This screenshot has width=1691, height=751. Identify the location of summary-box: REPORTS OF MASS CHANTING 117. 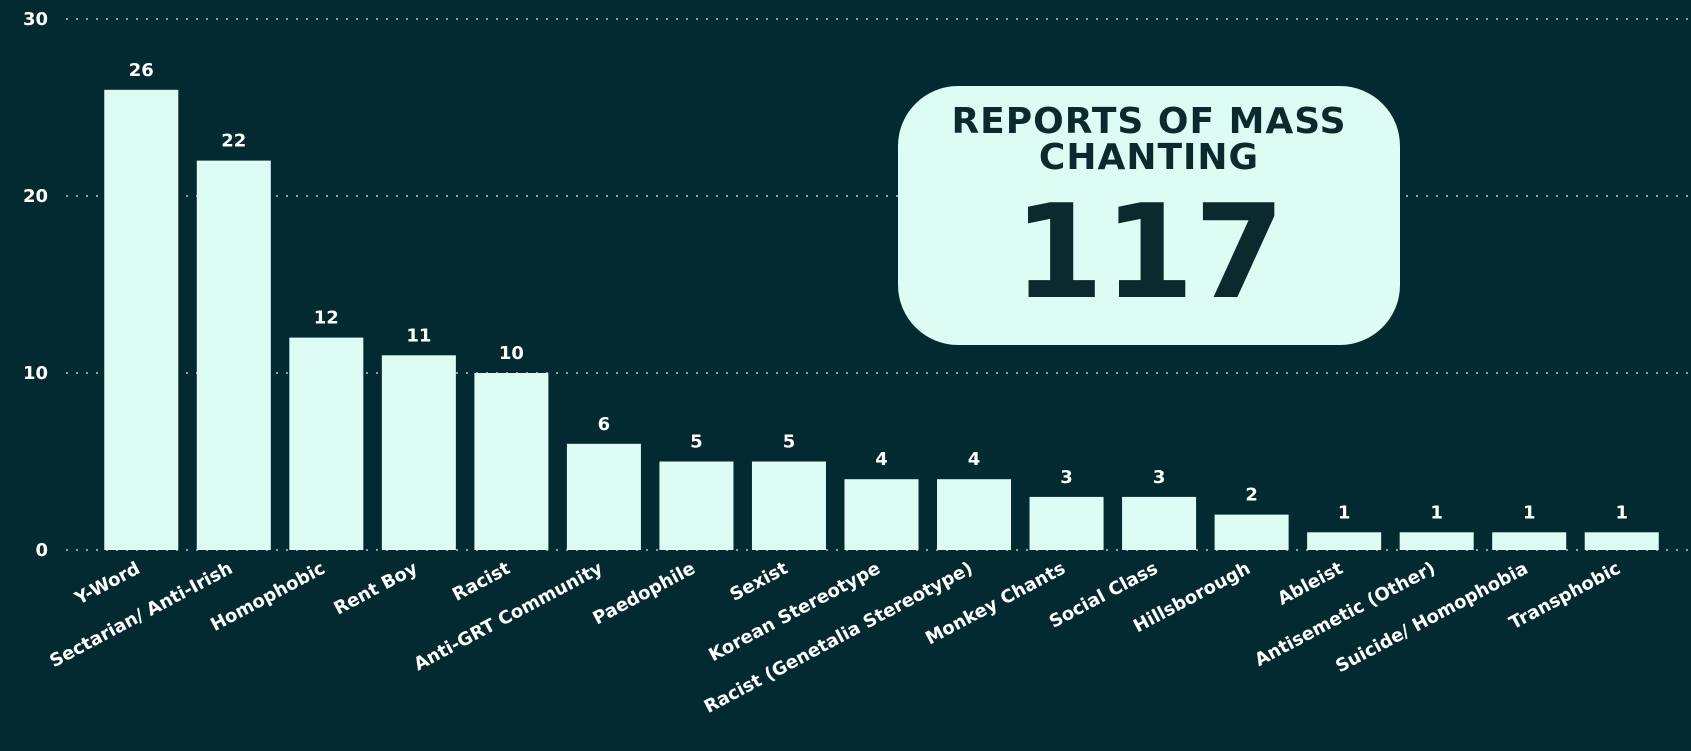
(1149, 215).